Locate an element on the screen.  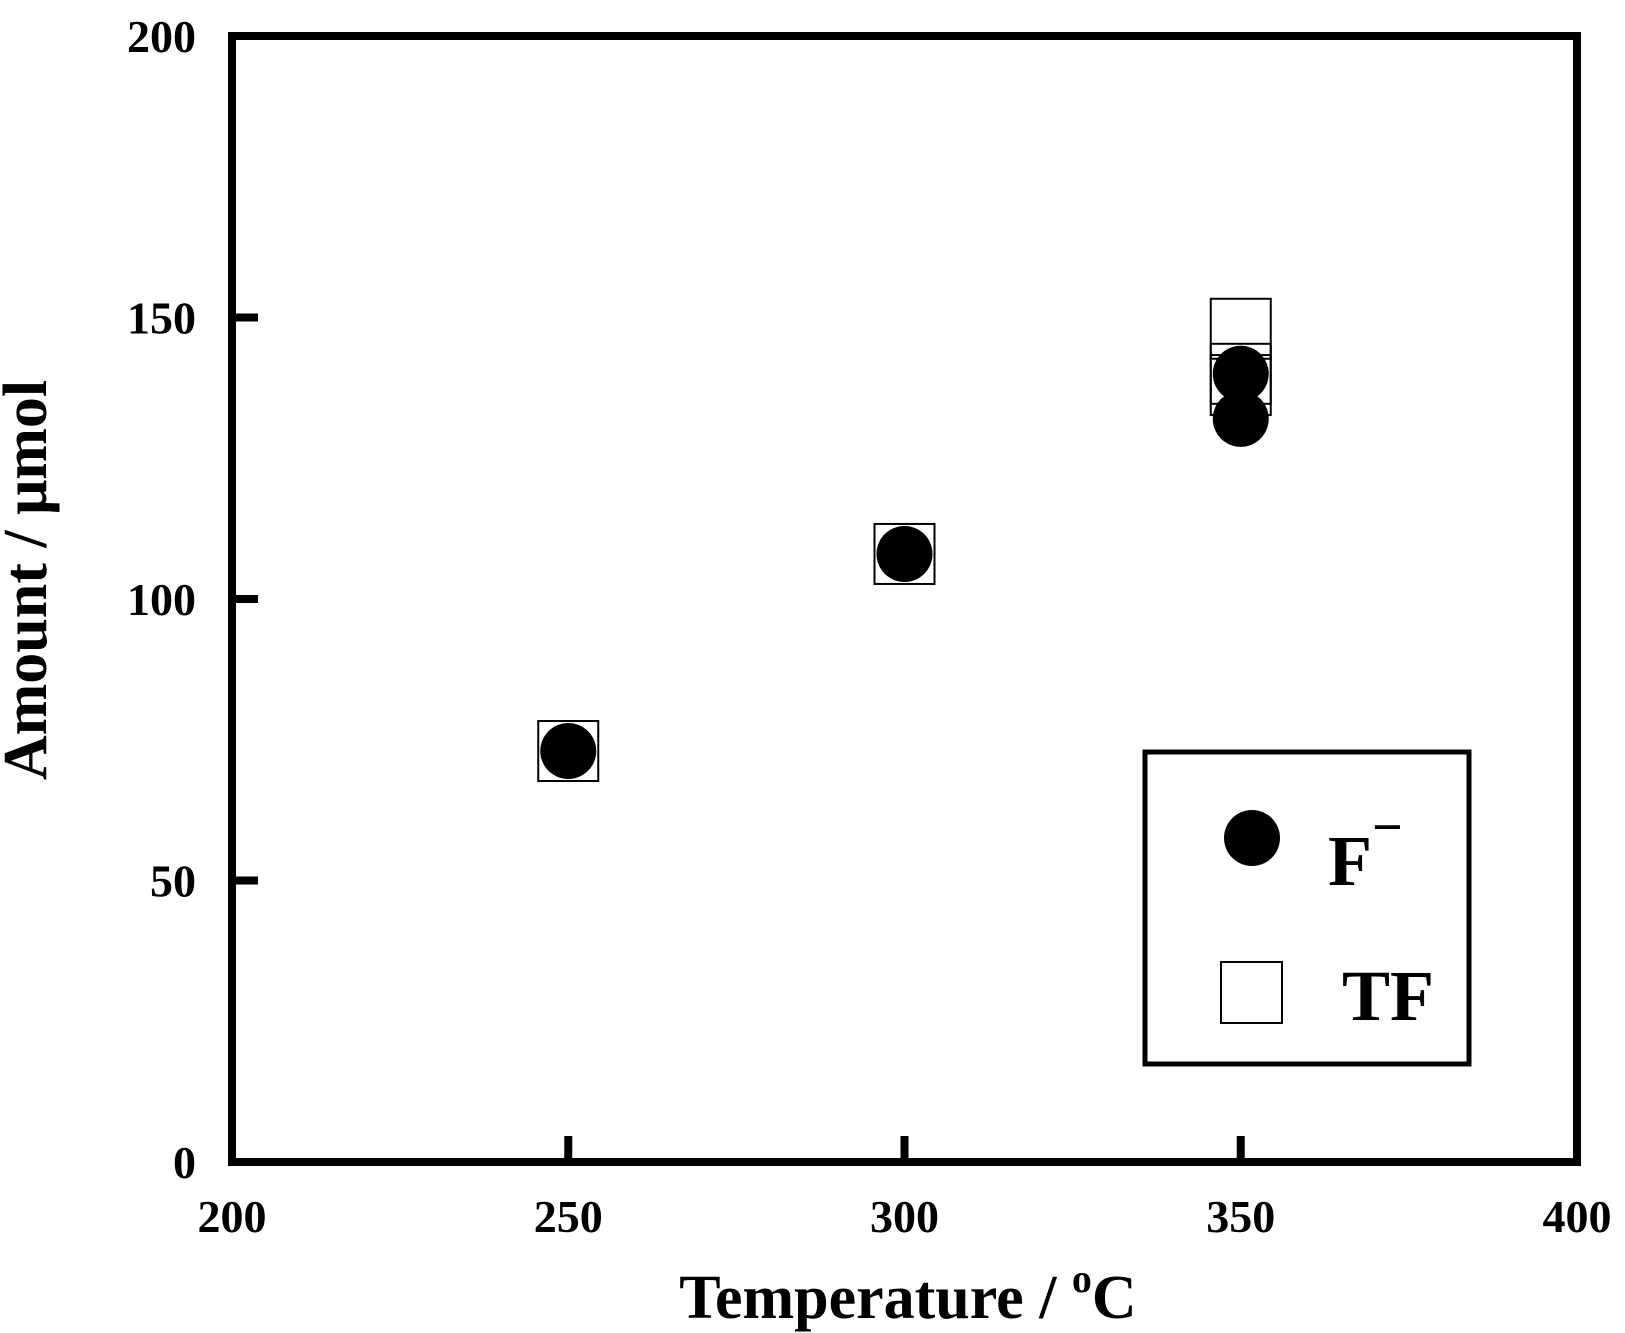
x-axis-title-text: Temperature / is located at coordinates (875, 1298).